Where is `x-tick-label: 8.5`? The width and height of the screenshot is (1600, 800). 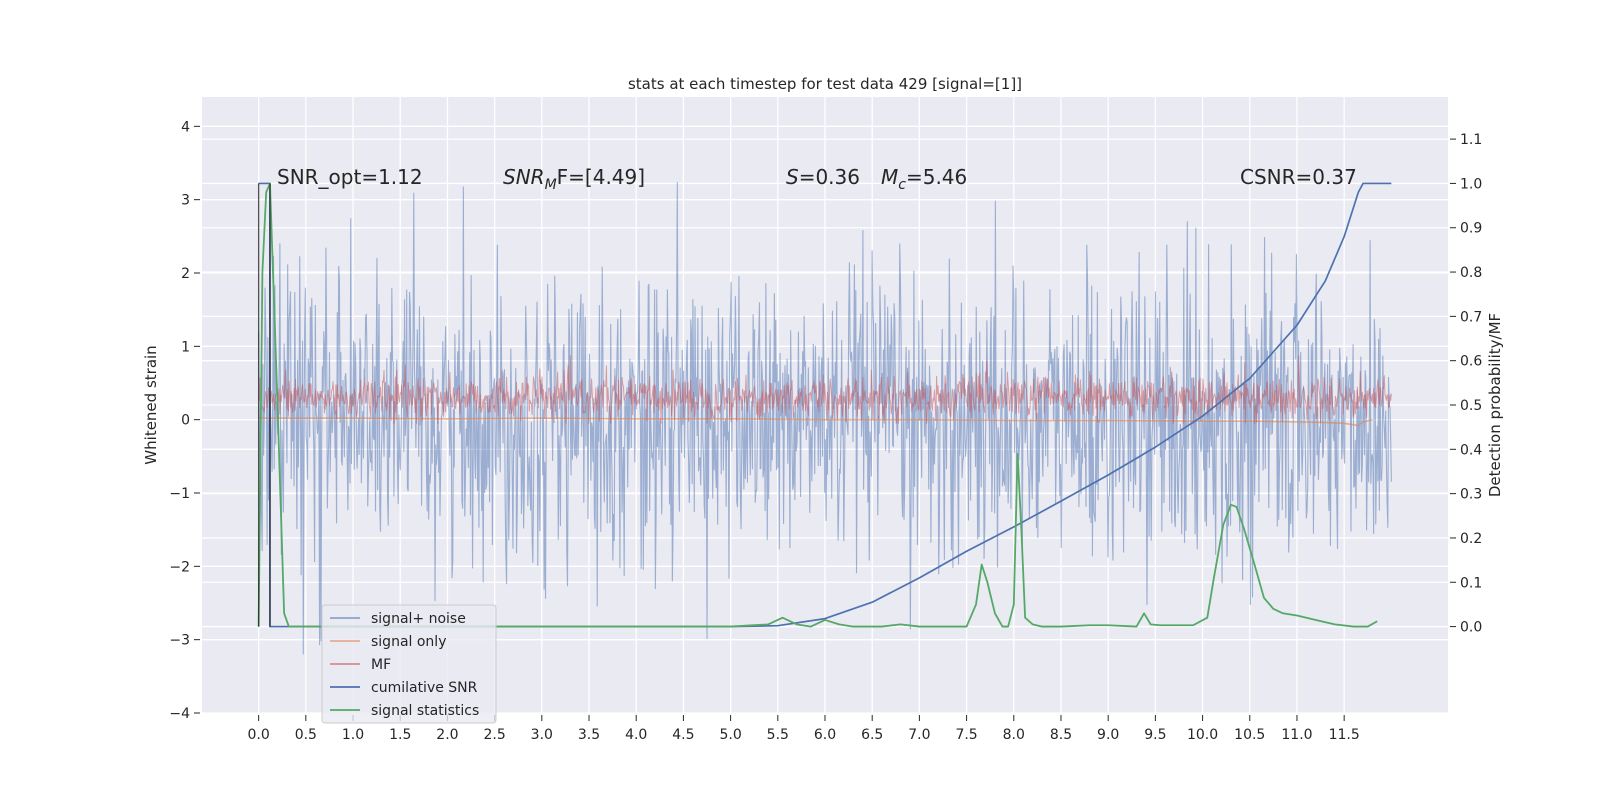 x-tick-label: 8.5 is located at coordinates (1061, 735).